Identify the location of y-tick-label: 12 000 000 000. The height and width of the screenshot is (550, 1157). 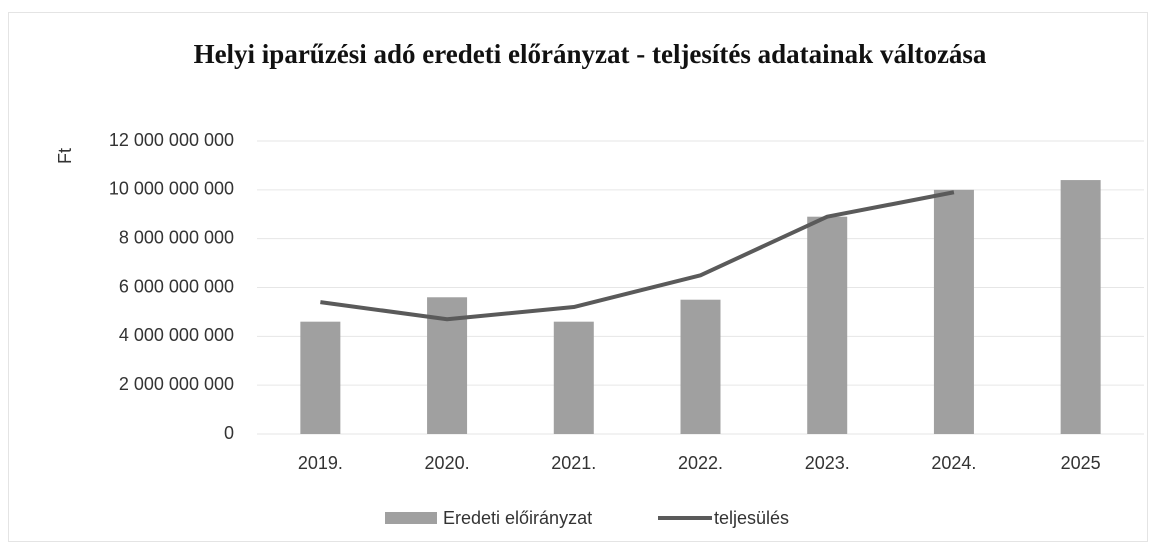
(171, 140).